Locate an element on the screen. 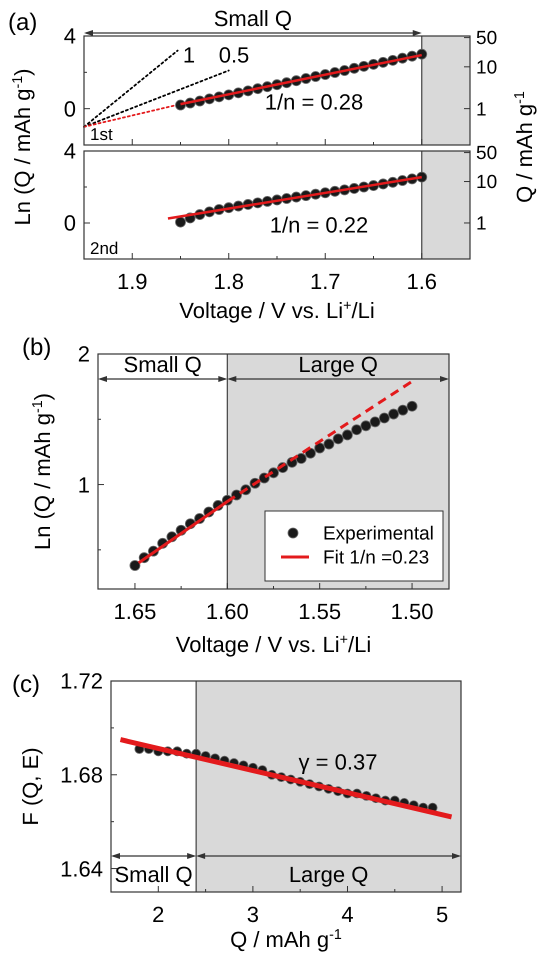 The height and width of the screenshot is (965, 550). text: Small Q is located at coordinates (253, 18).